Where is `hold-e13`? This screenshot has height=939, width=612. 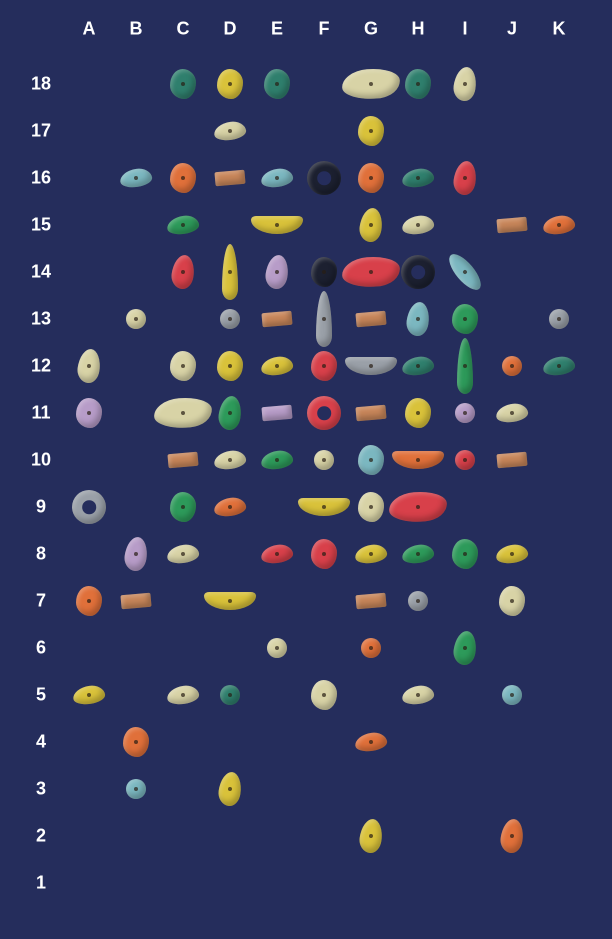
hold-e13 is located at coordinates (277, 319).